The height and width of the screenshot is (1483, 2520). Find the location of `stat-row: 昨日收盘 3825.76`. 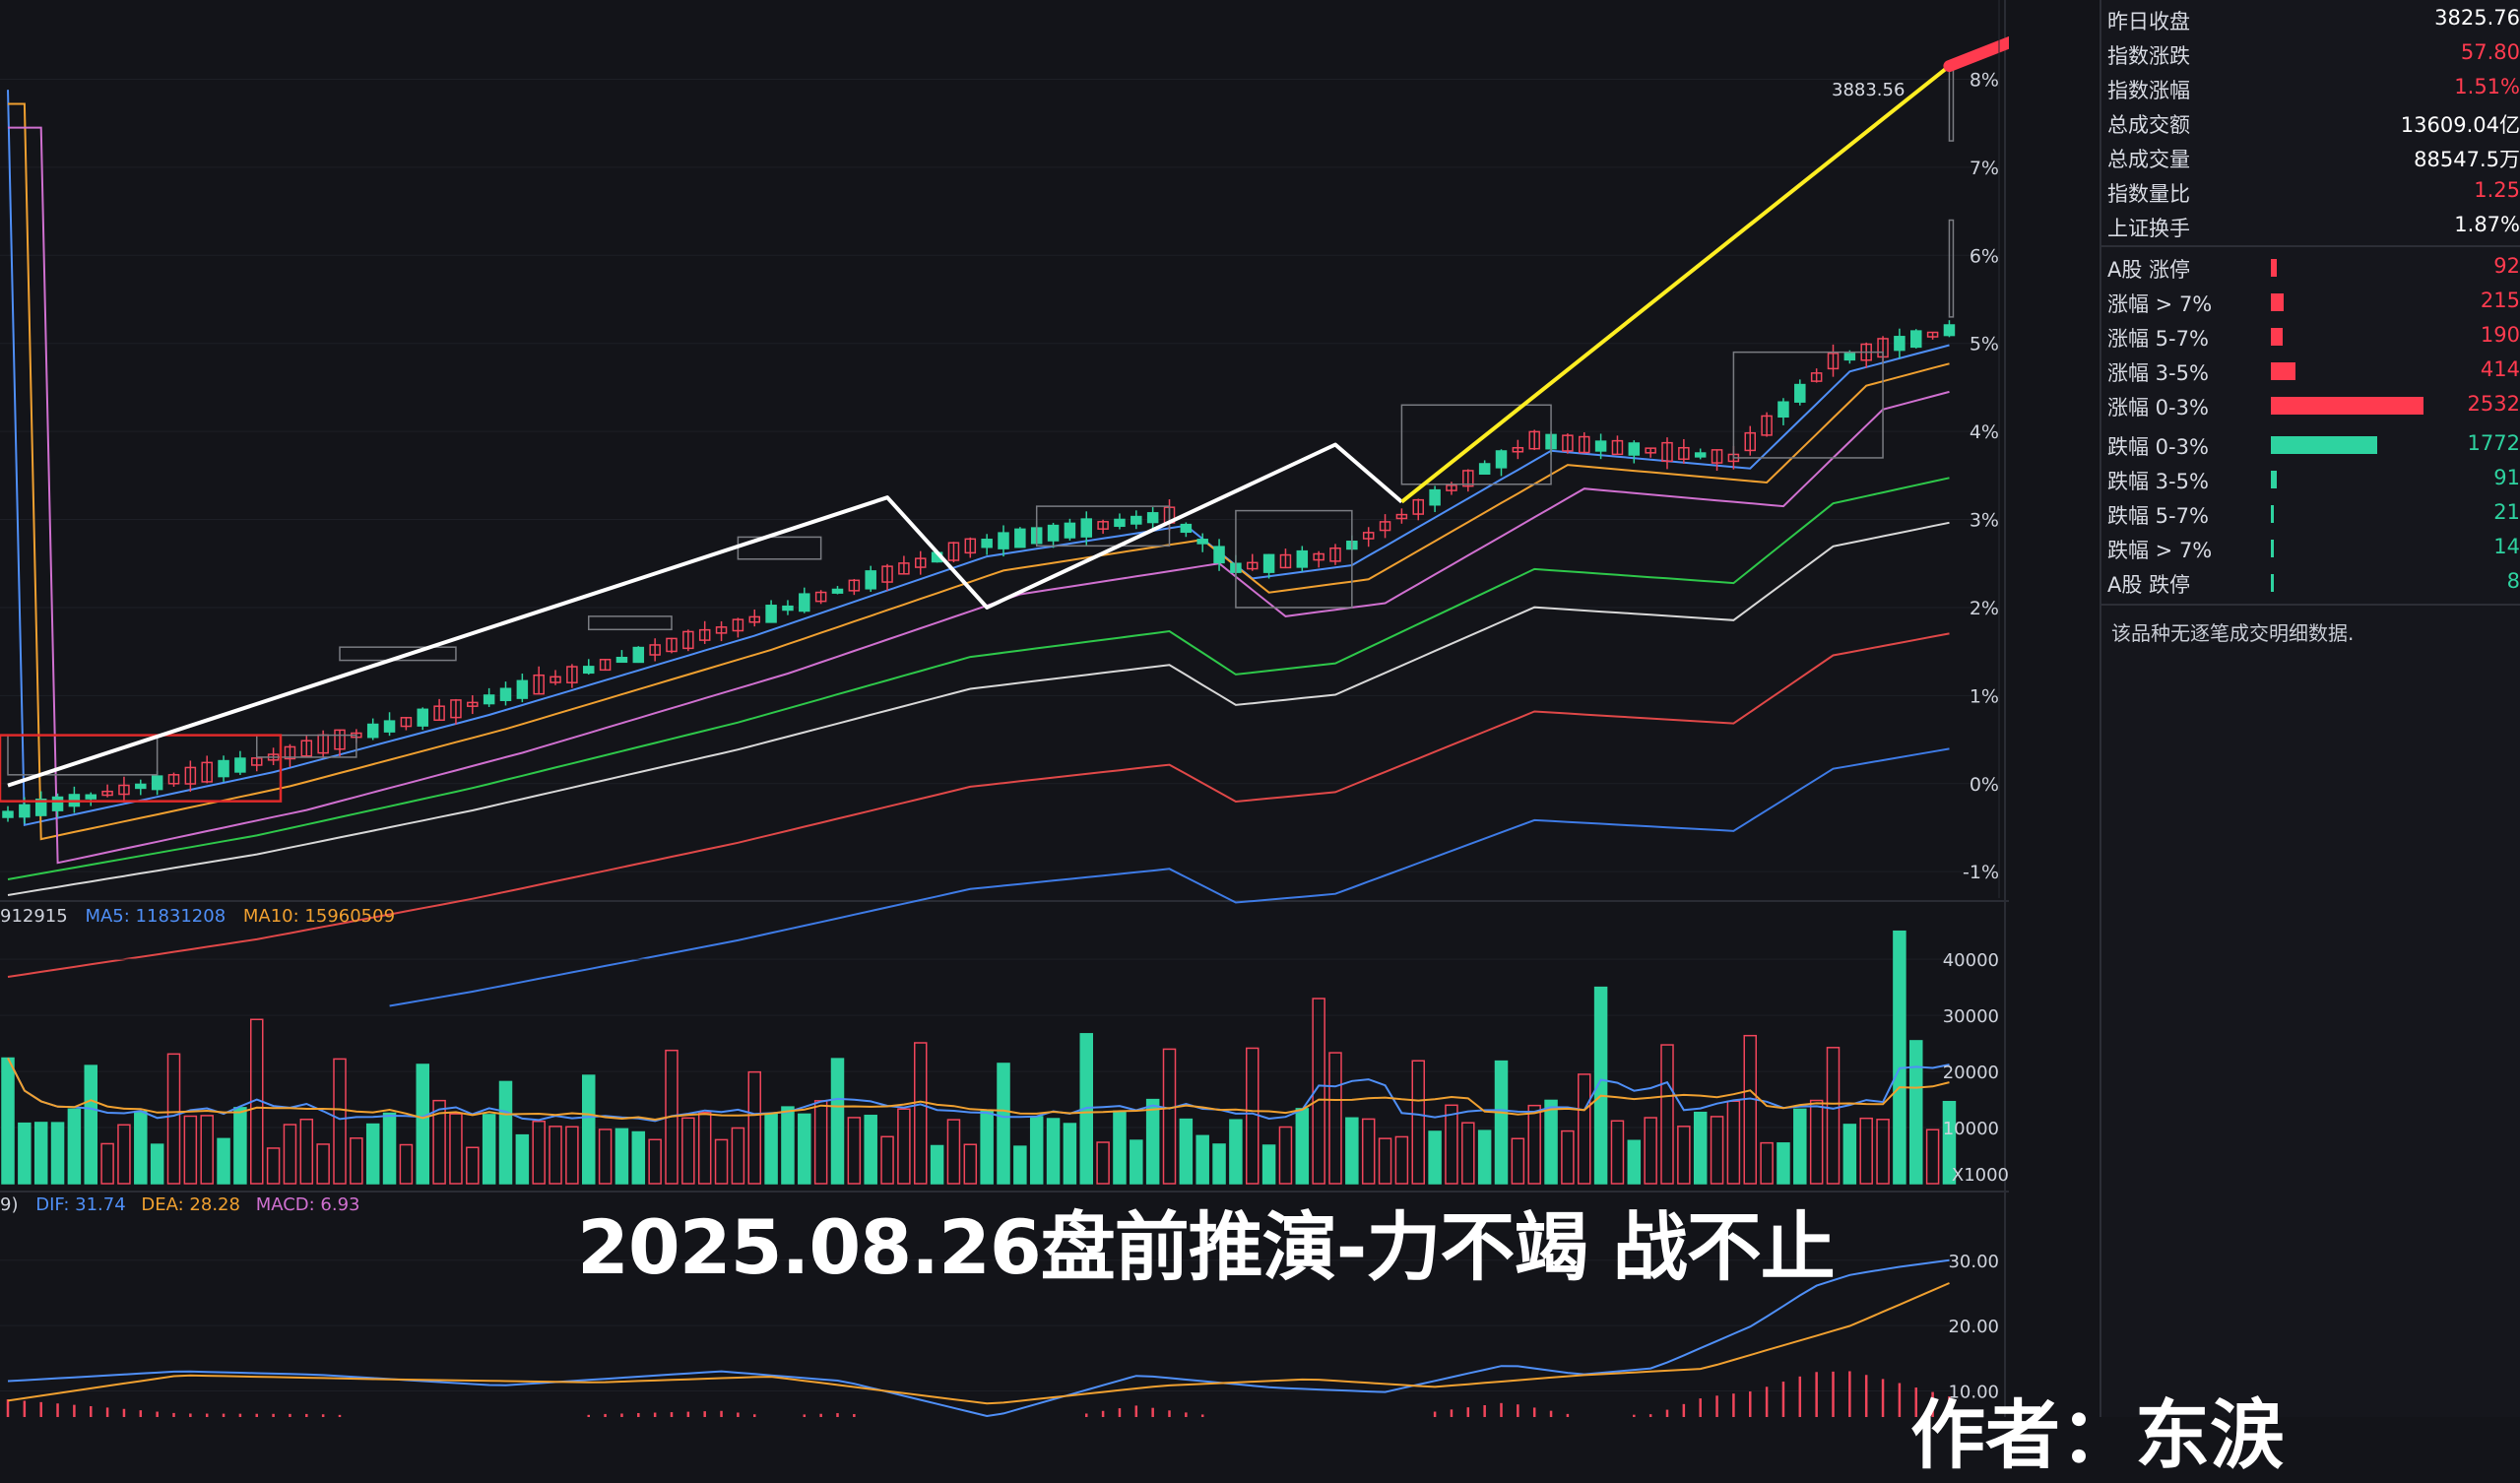

stat-row: 昨日收盘 3825.76 is located at coordinates (2310, 19).